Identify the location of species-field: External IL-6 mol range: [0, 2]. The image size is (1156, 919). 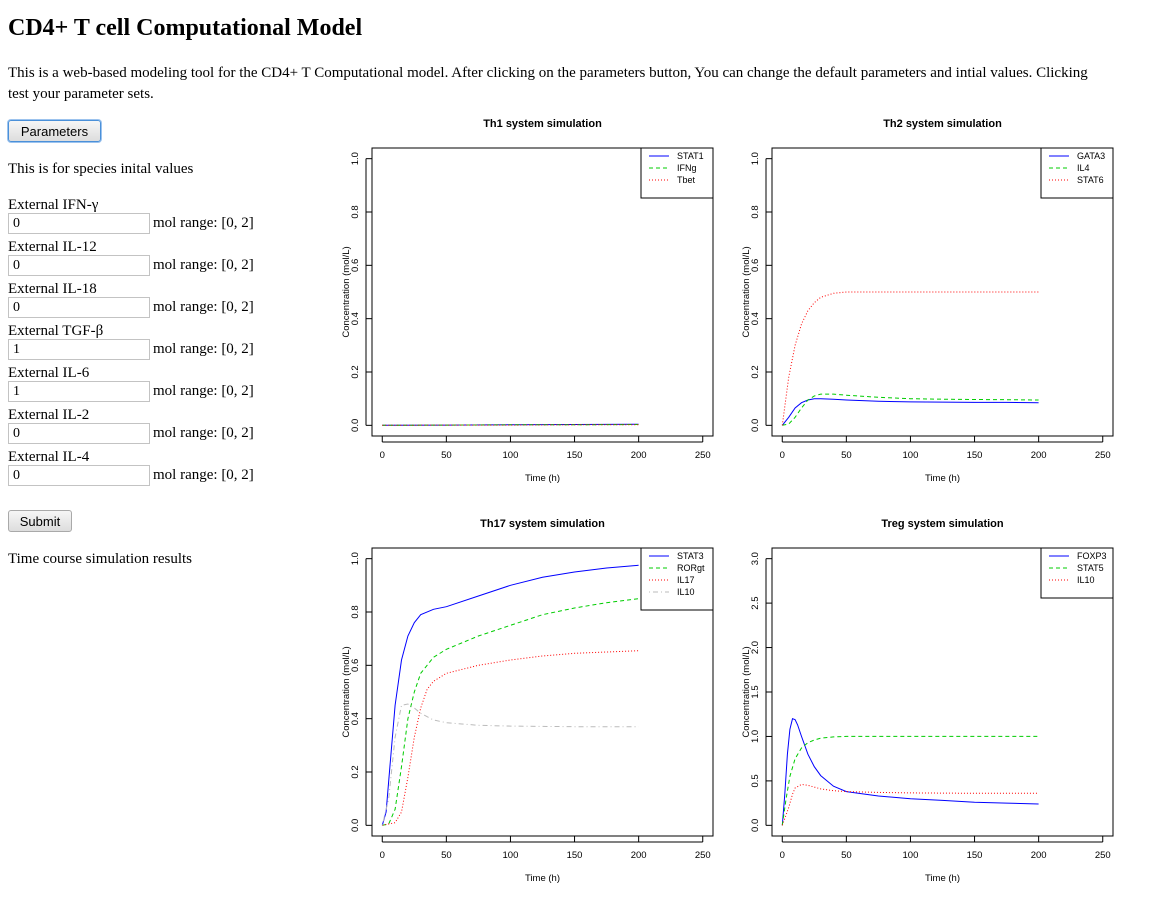
(173, 385).